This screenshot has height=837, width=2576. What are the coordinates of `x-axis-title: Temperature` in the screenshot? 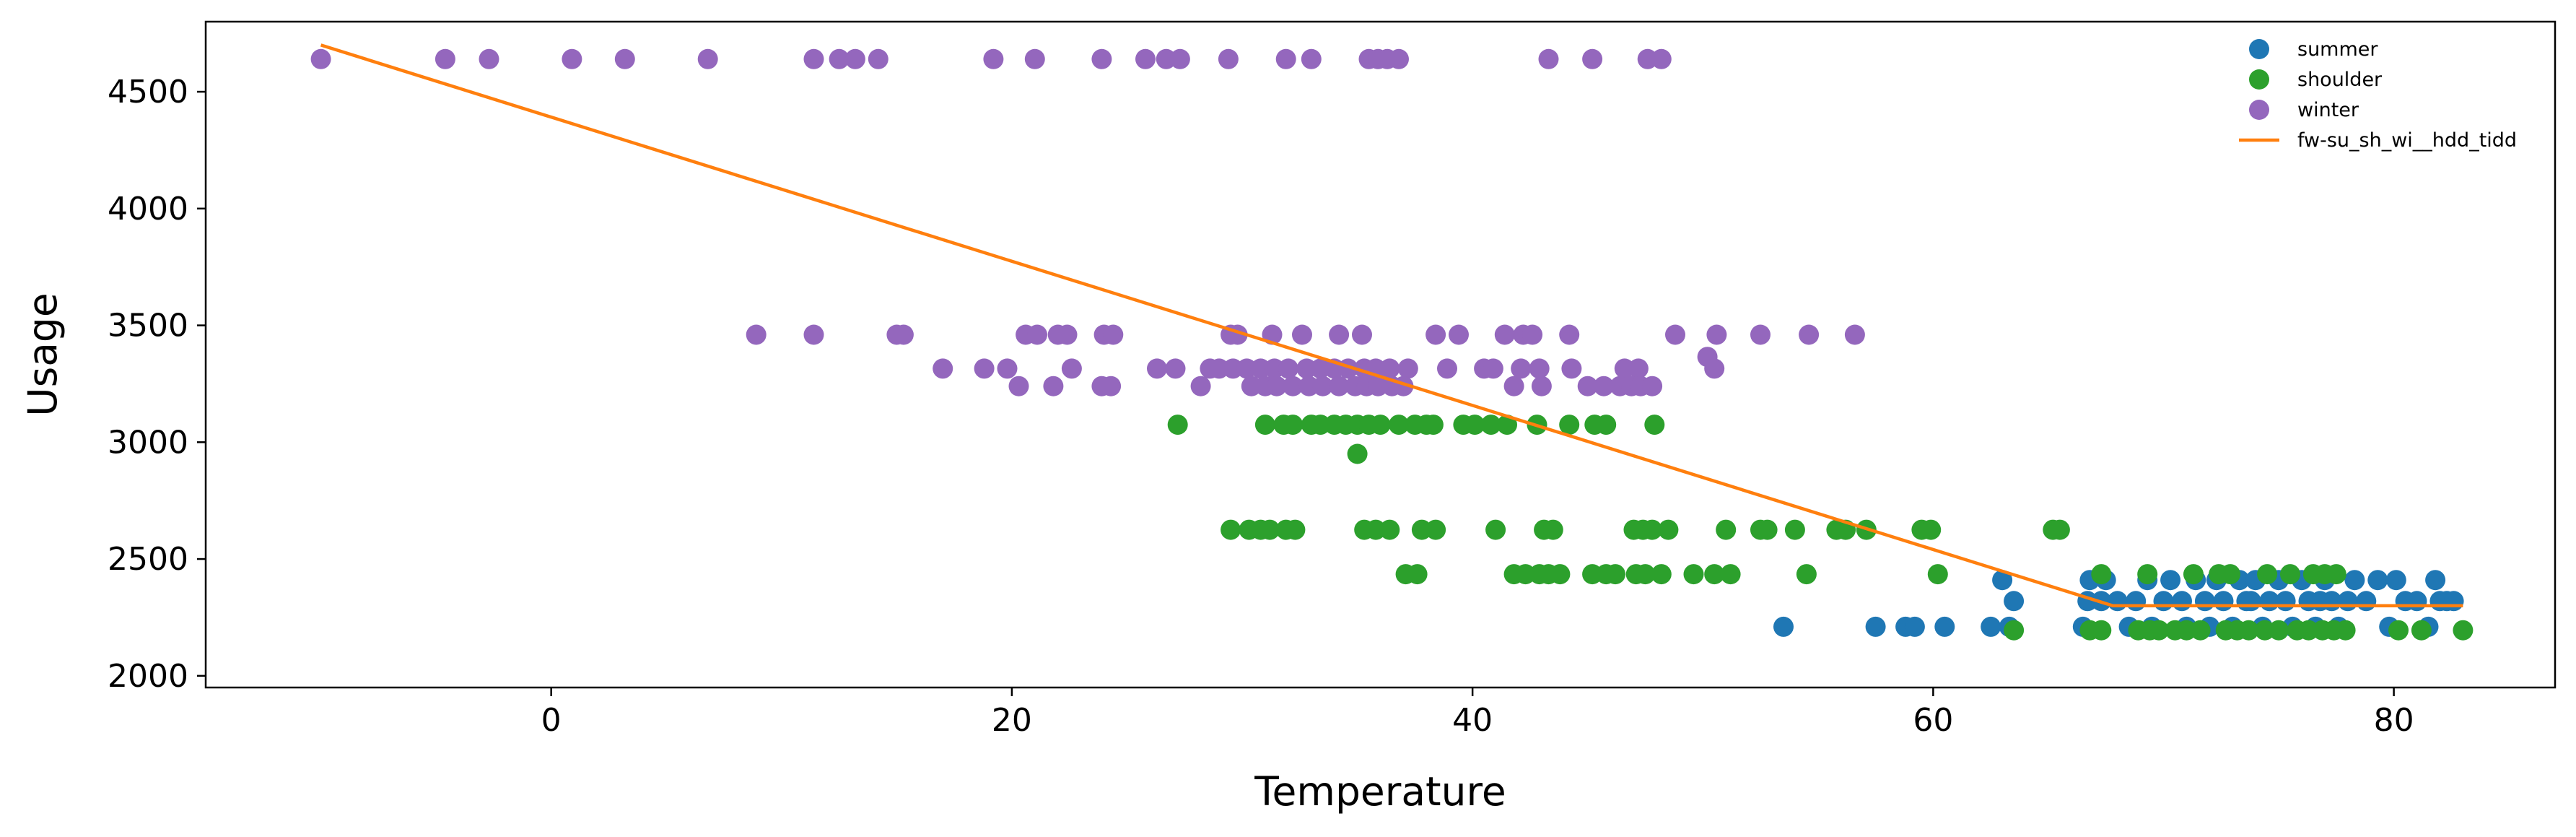 It's located at (1380, 792).